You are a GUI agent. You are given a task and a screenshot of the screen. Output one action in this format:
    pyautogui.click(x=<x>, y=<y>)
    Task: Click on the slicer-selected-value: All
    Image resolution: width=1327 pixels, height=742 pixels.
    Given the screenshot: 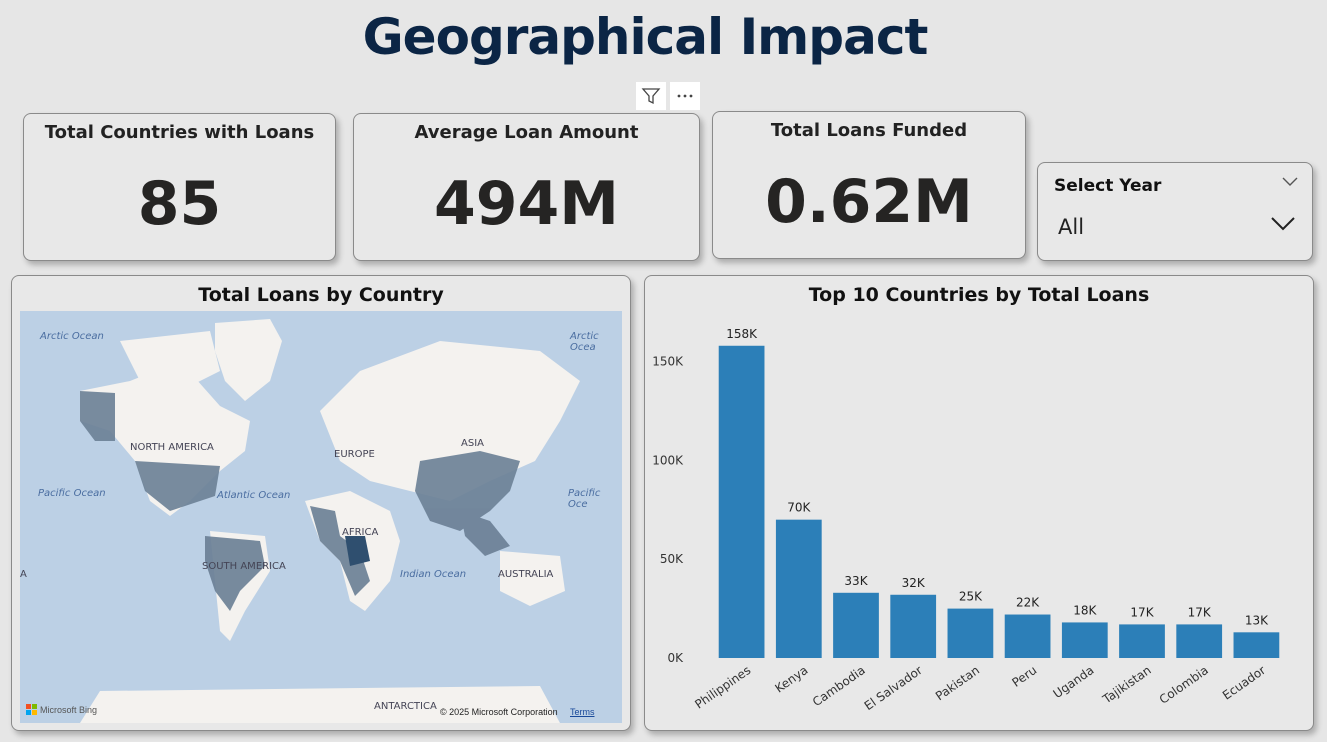 What is the action you would take?
    pyautogui.click(x=1071, y=227)
    